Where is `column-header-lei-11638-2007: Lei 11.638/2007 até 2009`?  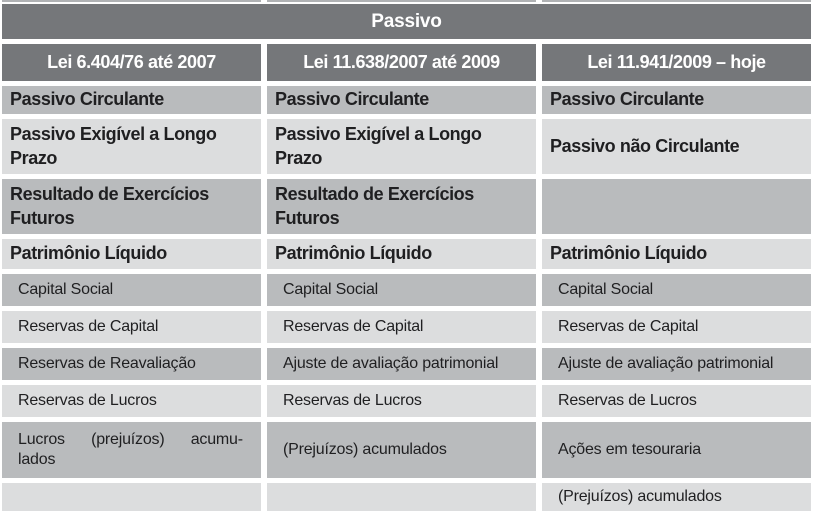
column-header-lei-11638-2007: Lei 11.638/2007 até 2009 is located at coordinates (401, 62).